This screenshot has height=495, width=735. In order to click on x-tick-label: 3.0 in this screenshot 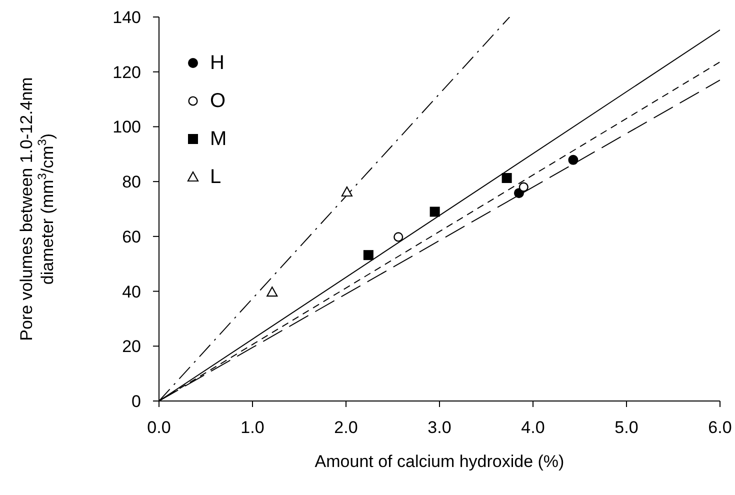, I will do `click(440, 428)`.